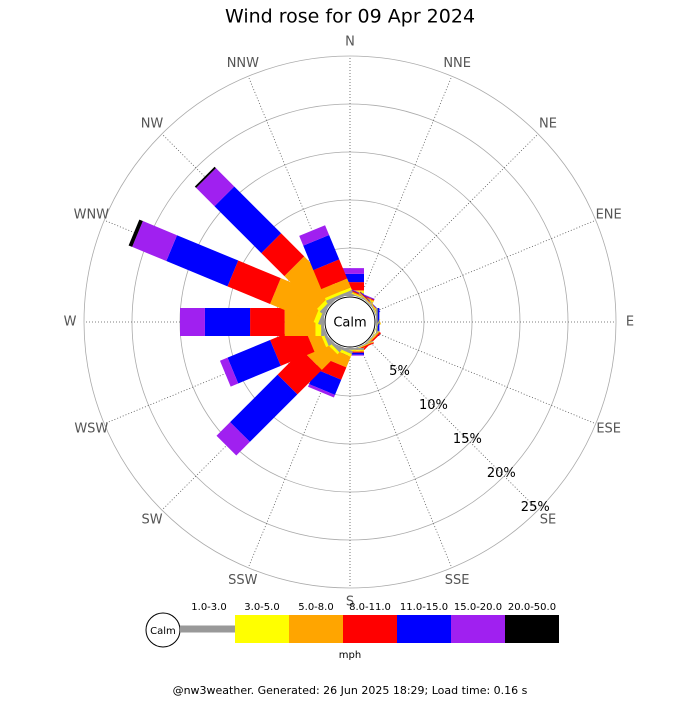 This screenshot has width=700, height=704. Describe the element at coordinates (350, 17) in the screenshot. I see `chart-title: Wind rose for 09 Apr 2024` at that location.